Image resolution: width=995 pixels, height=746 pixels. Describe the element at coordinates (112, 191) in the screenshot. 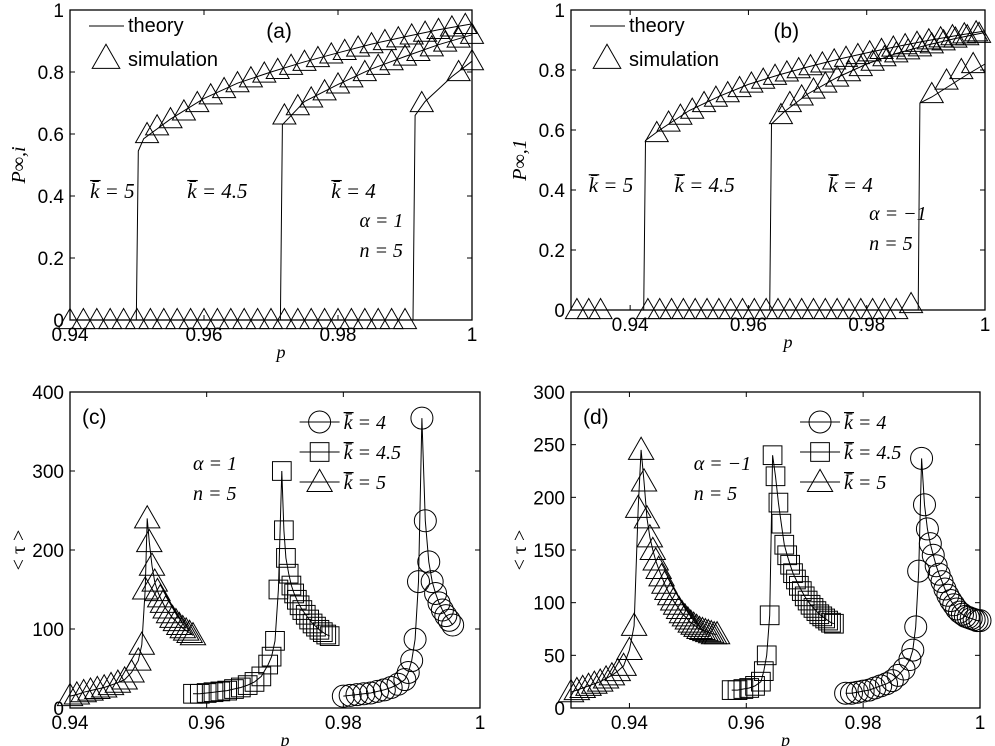

I see `series-label: k̄ = 5` at that location.